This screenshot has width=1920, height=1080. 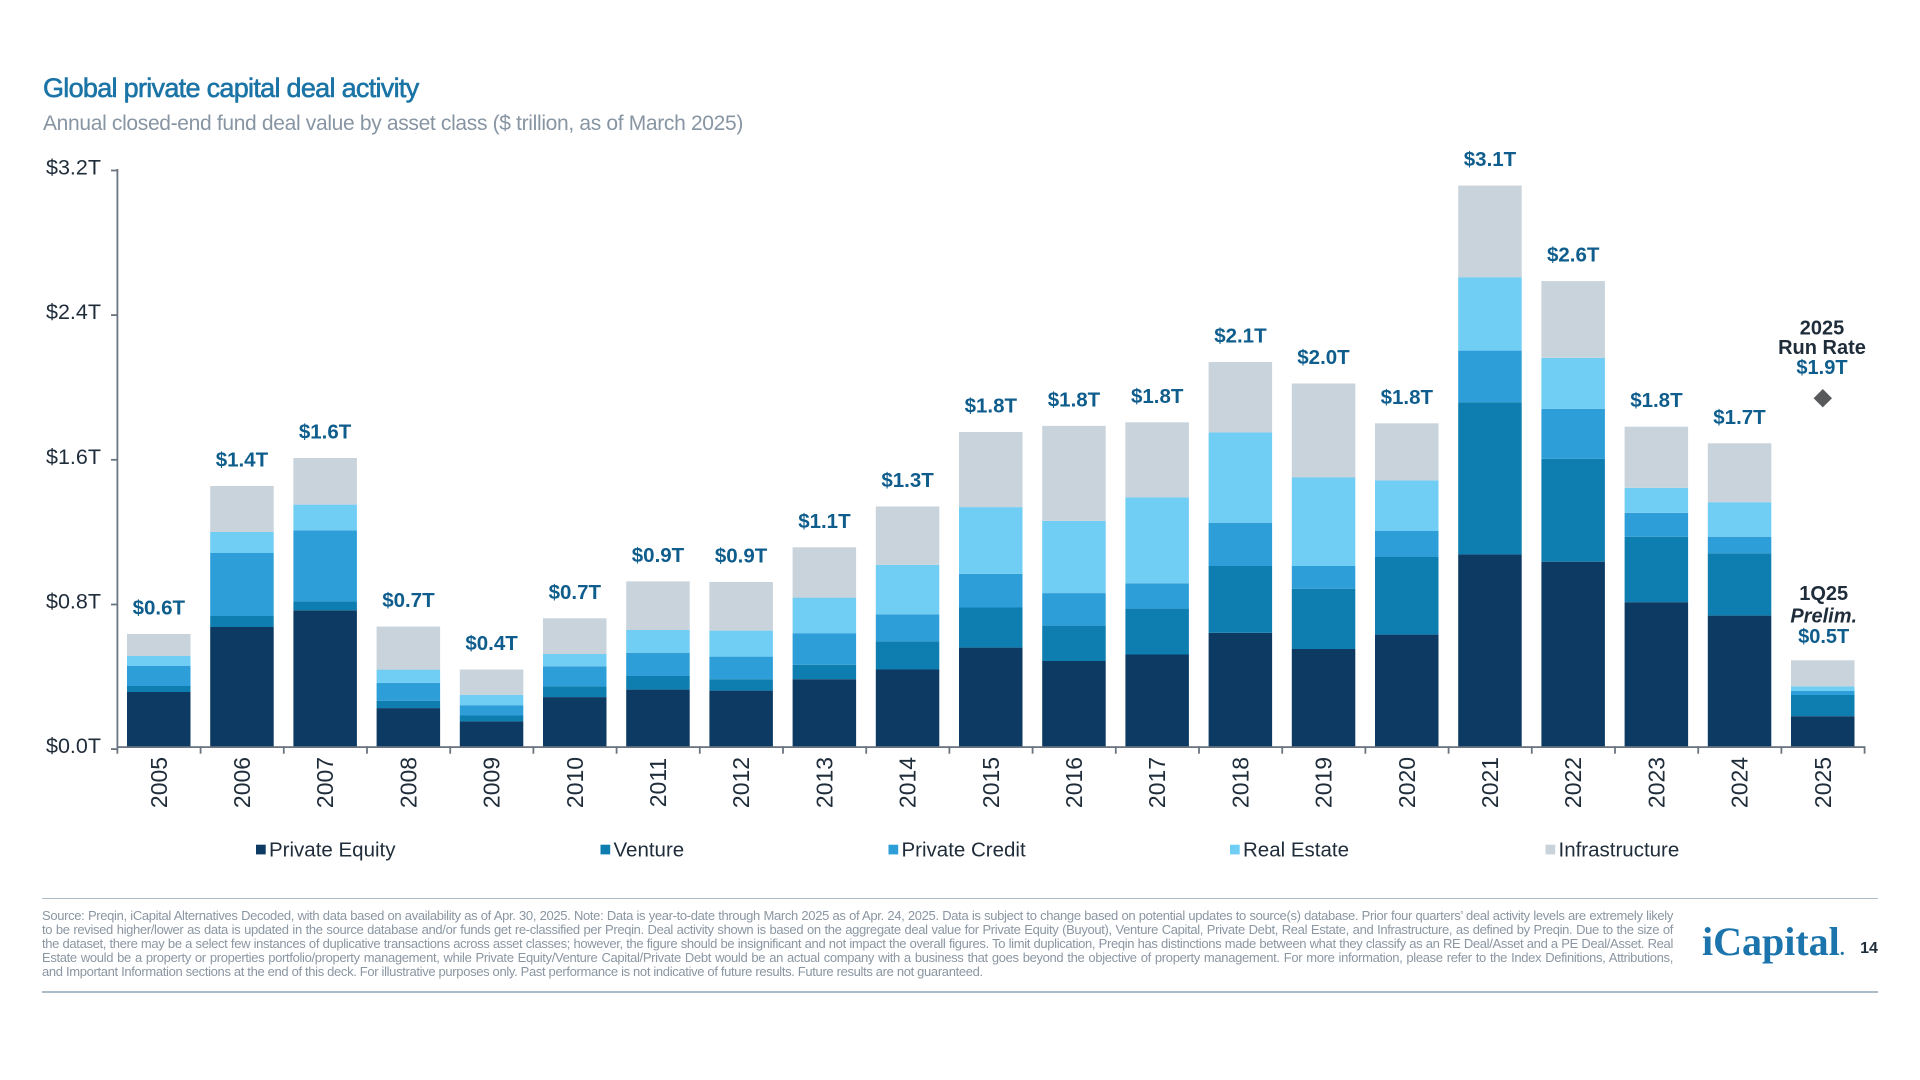 I want to click on svg-text: 2012, so click(x=741, y=782).